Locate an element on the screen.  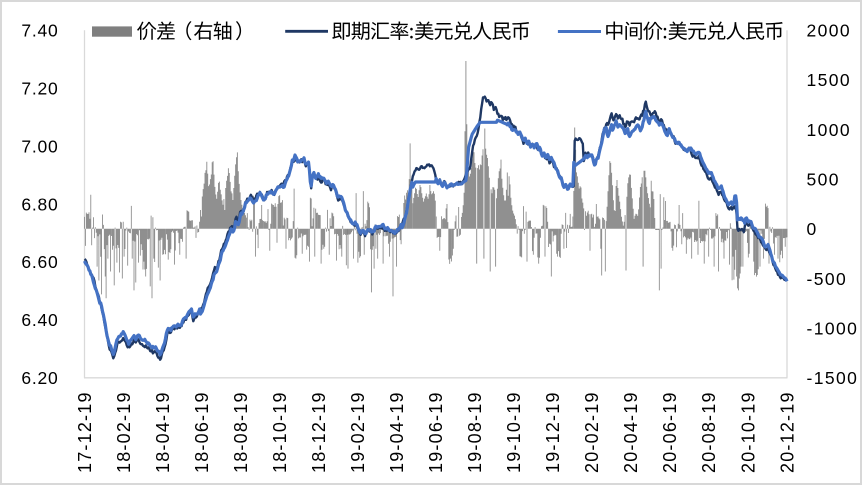
svg-text: 20-04-19 is located at coordinates (631, 432).